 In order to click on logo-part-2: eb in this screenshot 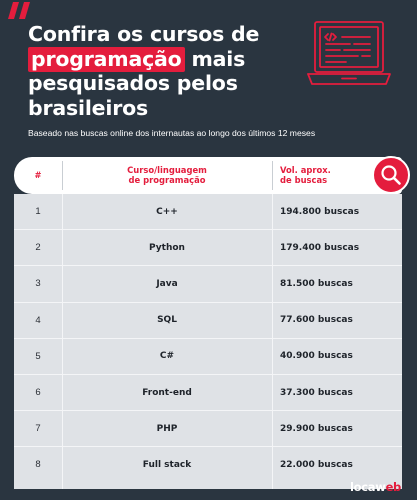, I will do `click(393, 487)`.